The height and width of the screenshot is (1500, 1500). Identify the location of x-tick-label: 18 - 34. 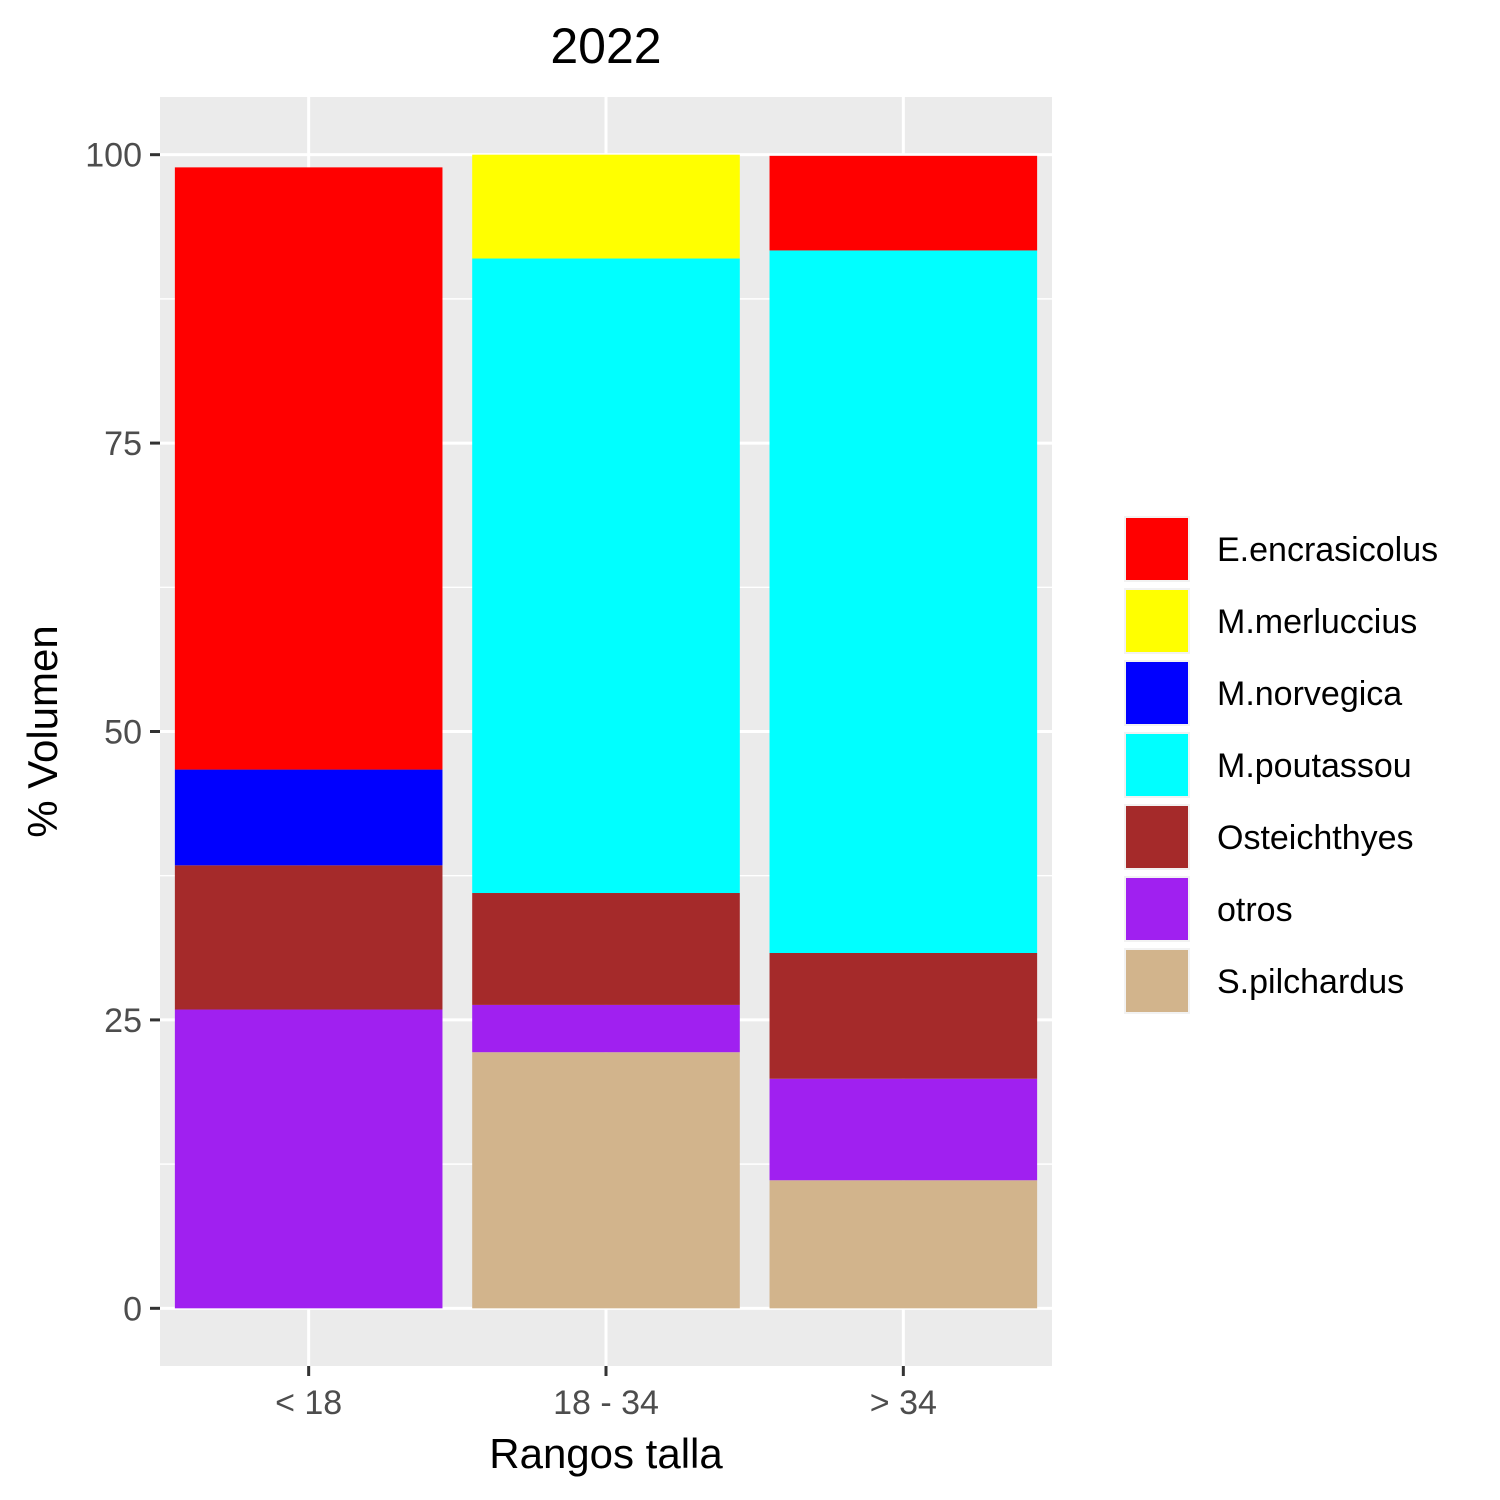
(606, 1403).